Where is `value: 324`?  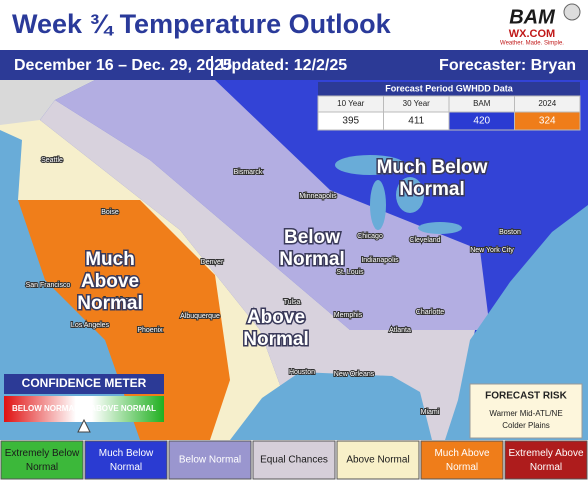
value: 324 is located at coordinates (547, 121).